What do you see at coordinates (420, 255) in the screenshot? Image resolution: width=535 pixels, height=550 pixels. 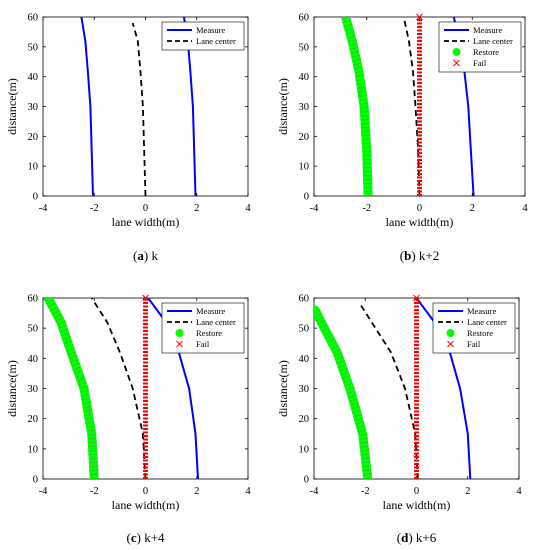 I see `panel-caption: (b) k+2` at bounding box center [420, 255].